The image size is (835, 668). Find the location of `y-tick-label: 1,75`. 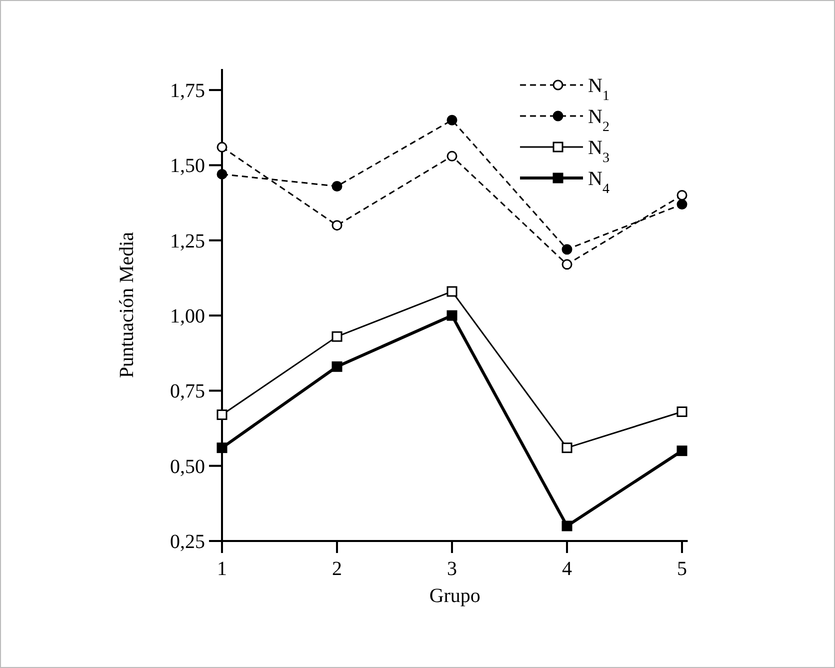

y-tick-label: 1,75 is located at coordinates (187, 91).